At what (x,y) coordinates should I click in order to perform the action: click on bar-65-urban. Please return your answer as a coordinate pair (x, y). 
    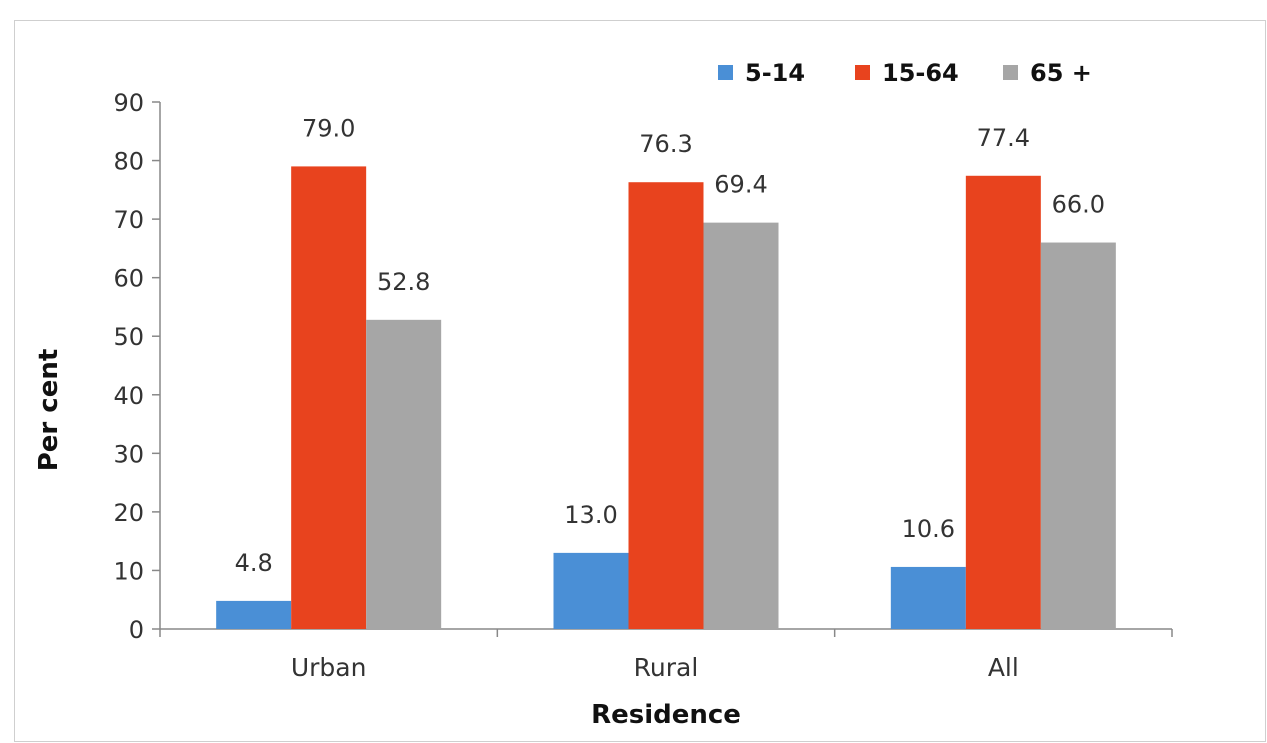
    Looking at the image, I should click on (404, 474).